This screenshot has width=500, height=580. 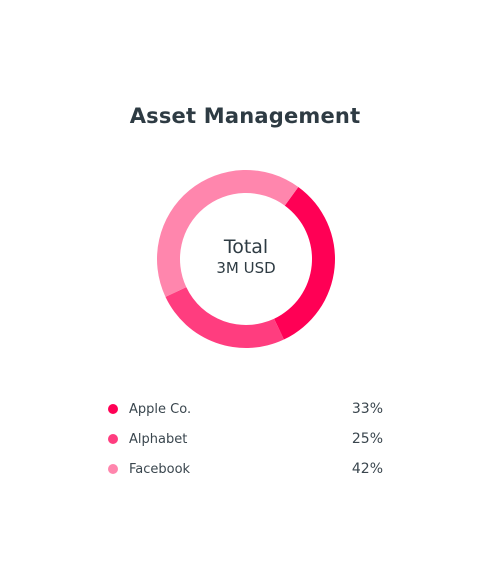 What do you see at coordinates (245, 409) in the screenshot?
I see `legend-item-apple-co: Apple Co. 33%` at bounding box center [245, 409].